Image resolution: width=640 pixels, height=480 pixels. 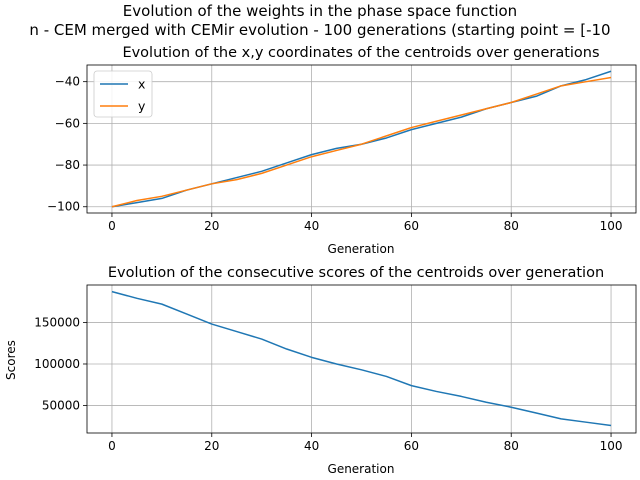 I want to click on coordinates-legend: xy, so click(x=123, y=94).